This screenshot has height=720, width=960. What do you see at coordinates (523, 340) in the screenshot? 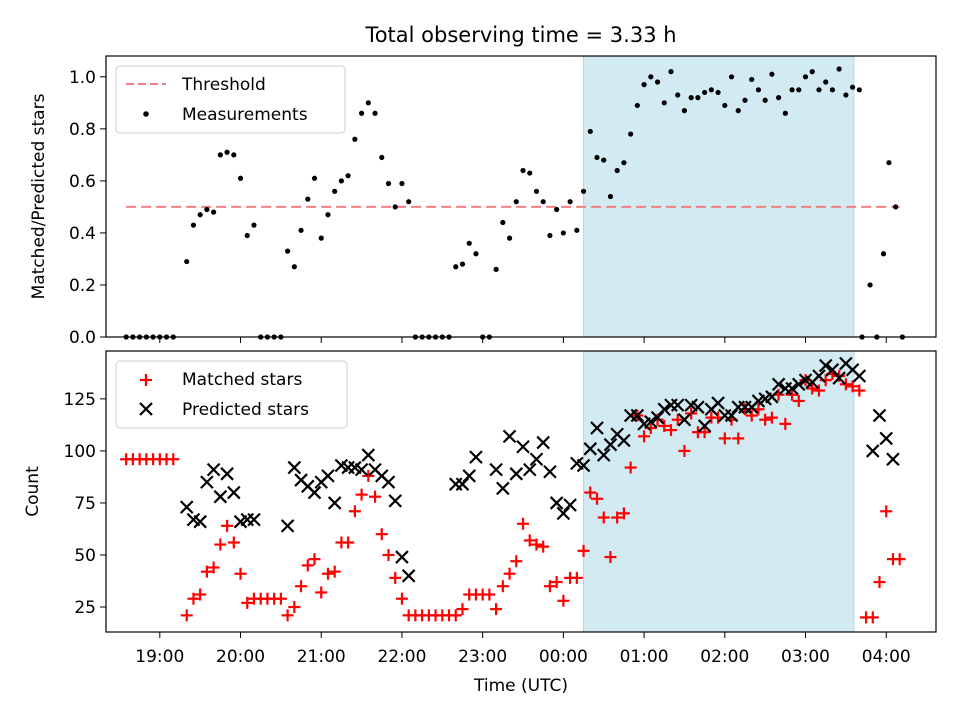
I see `top-xaxis-ticks` at bounding box center [523, 340].